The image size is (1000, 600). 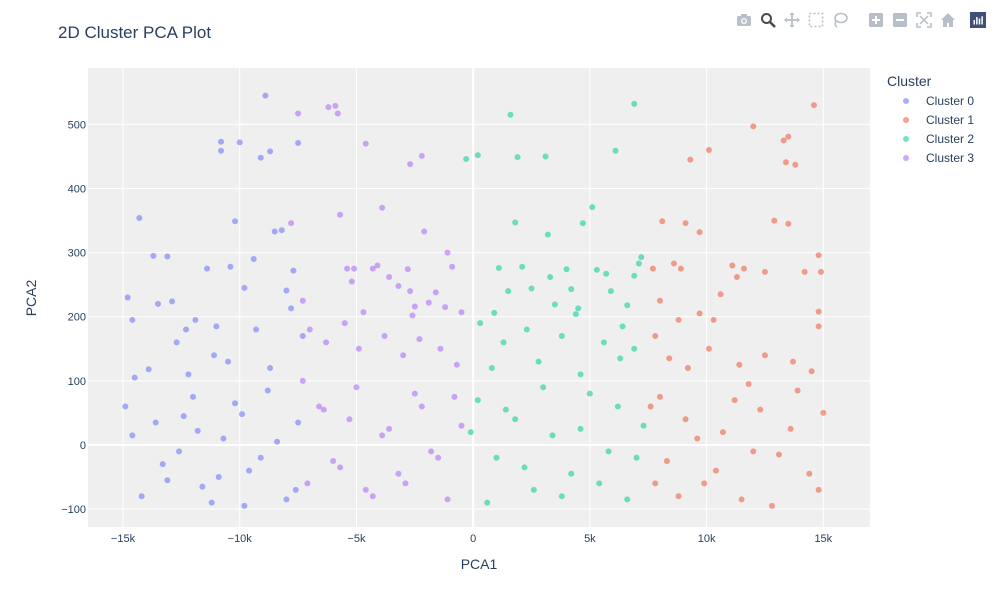 What do you see at coordinates (860, 20) in the screenshot?
I see `modebar` at bounding box center [860, 20].